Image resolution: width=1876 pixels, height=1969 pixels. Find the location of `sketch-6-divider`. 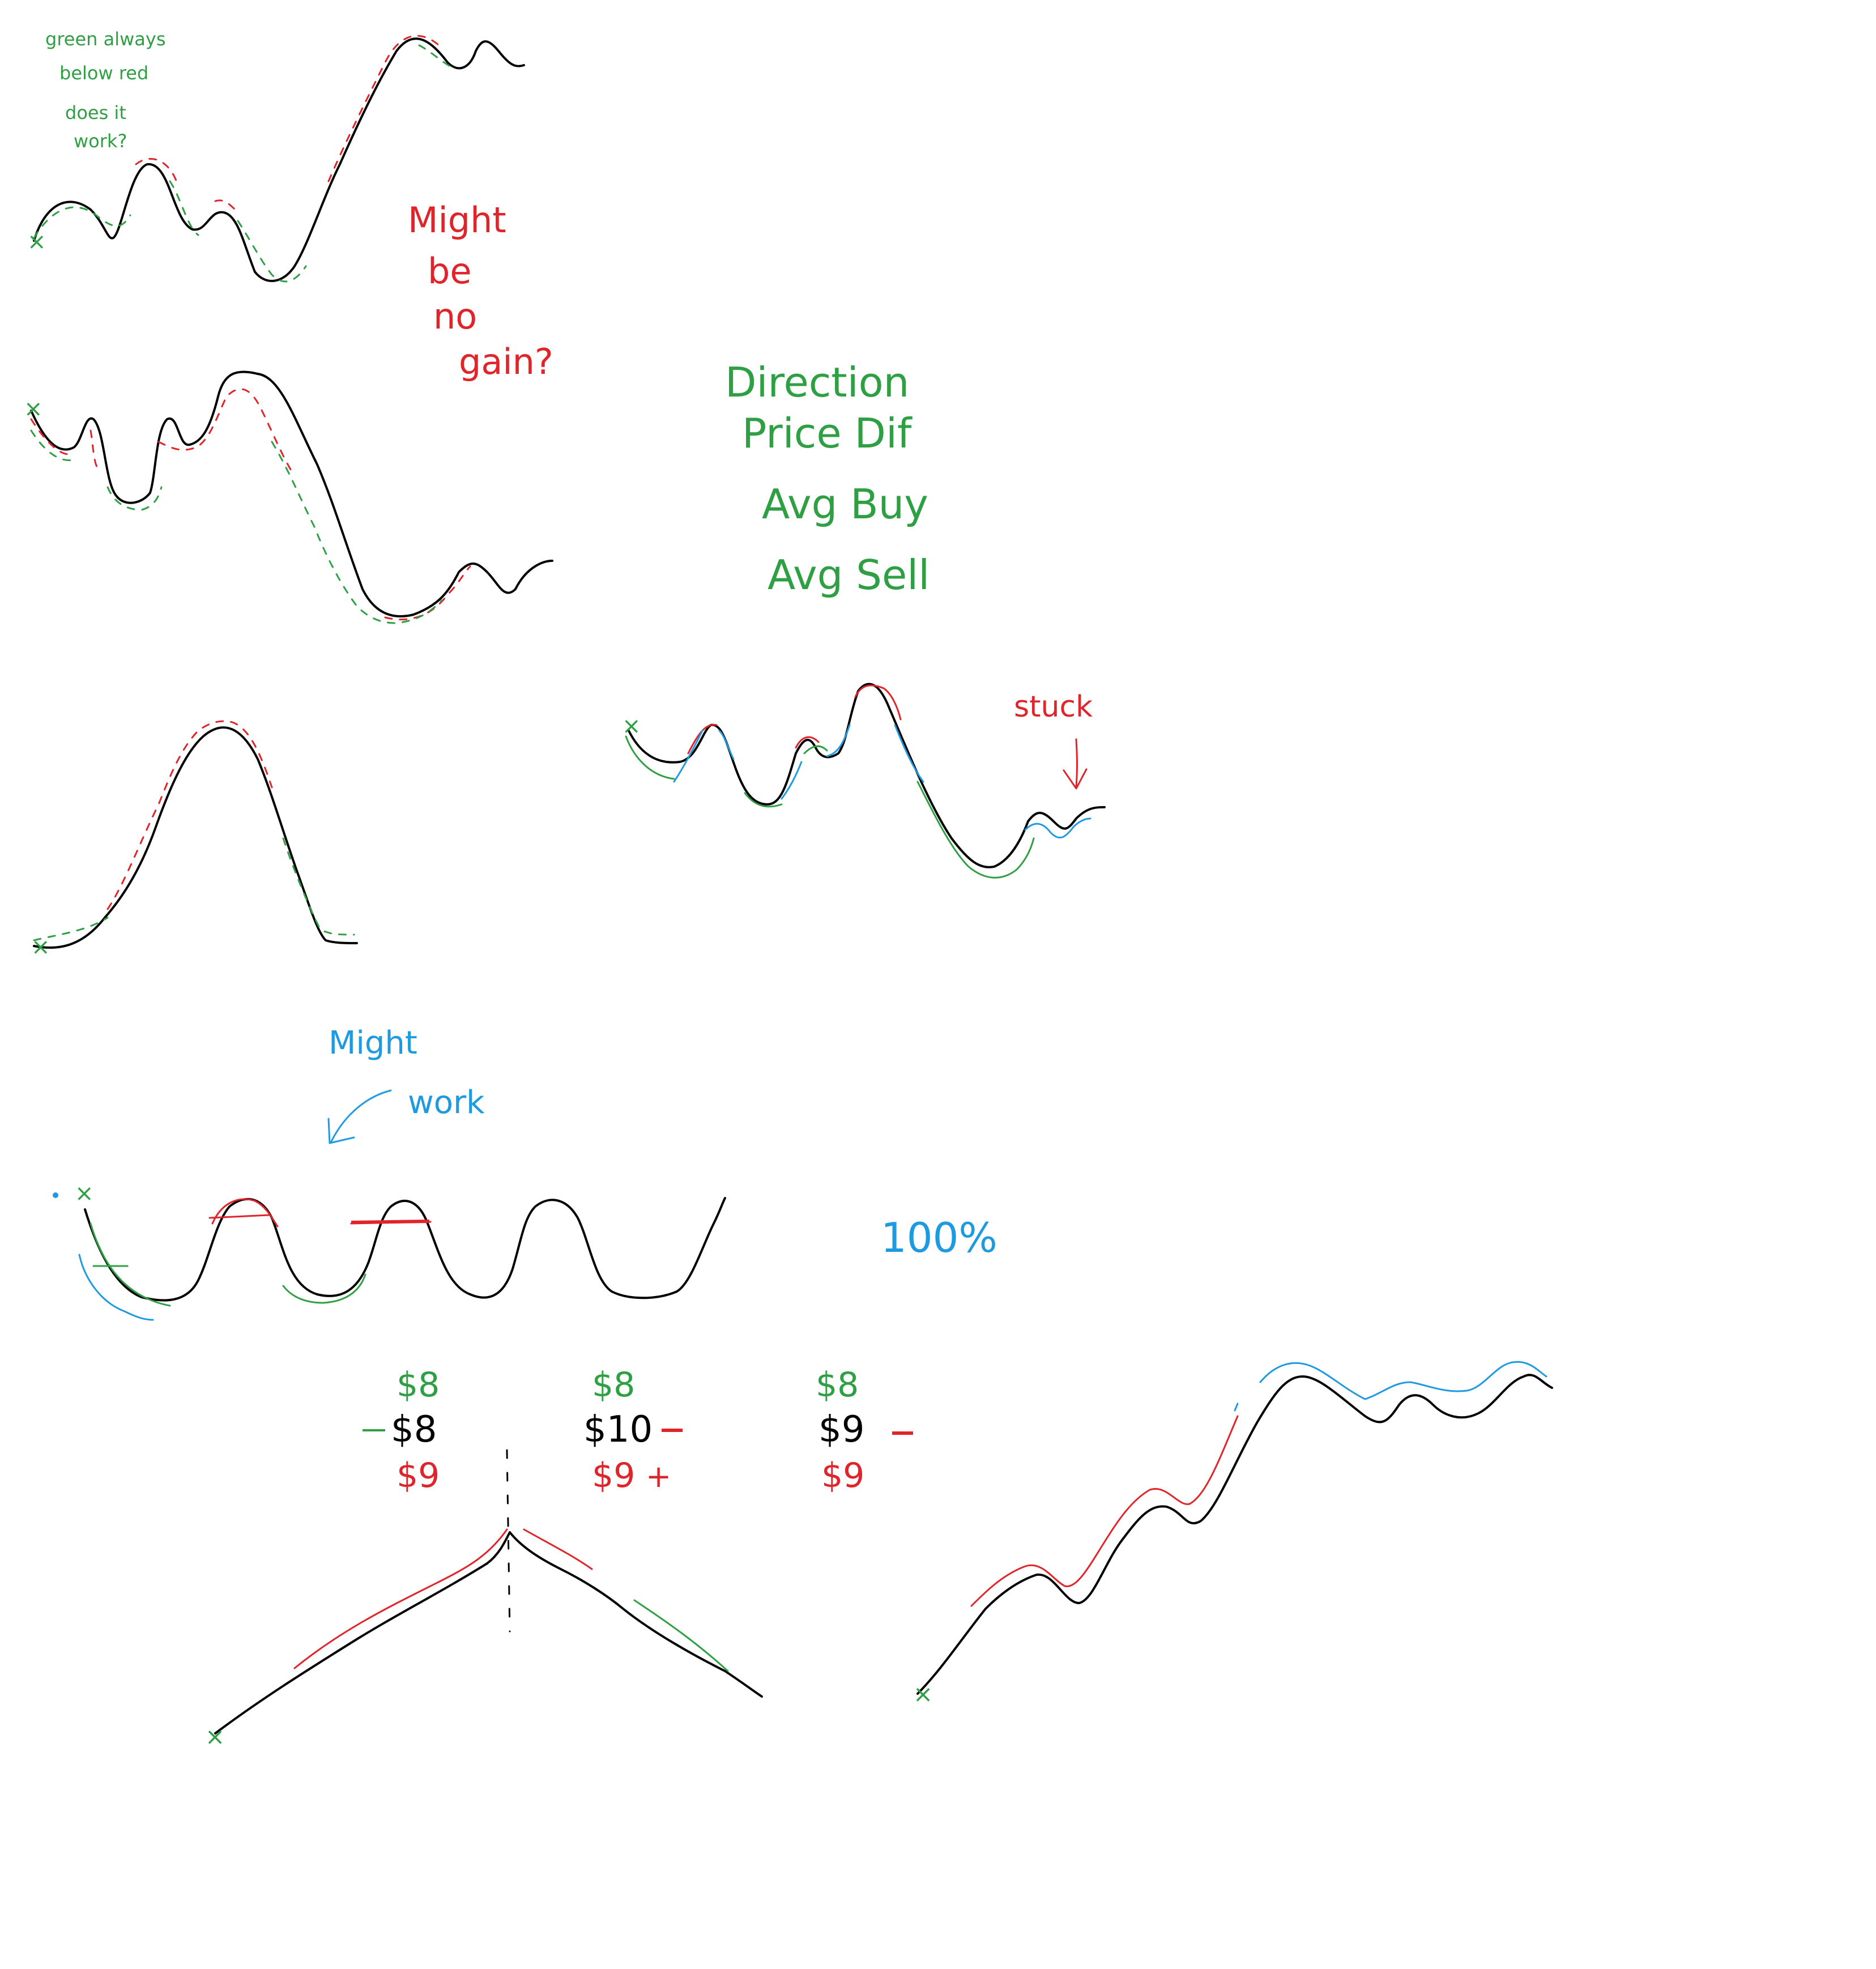

sketch-6-divider is located at coordinates (508, 1541).